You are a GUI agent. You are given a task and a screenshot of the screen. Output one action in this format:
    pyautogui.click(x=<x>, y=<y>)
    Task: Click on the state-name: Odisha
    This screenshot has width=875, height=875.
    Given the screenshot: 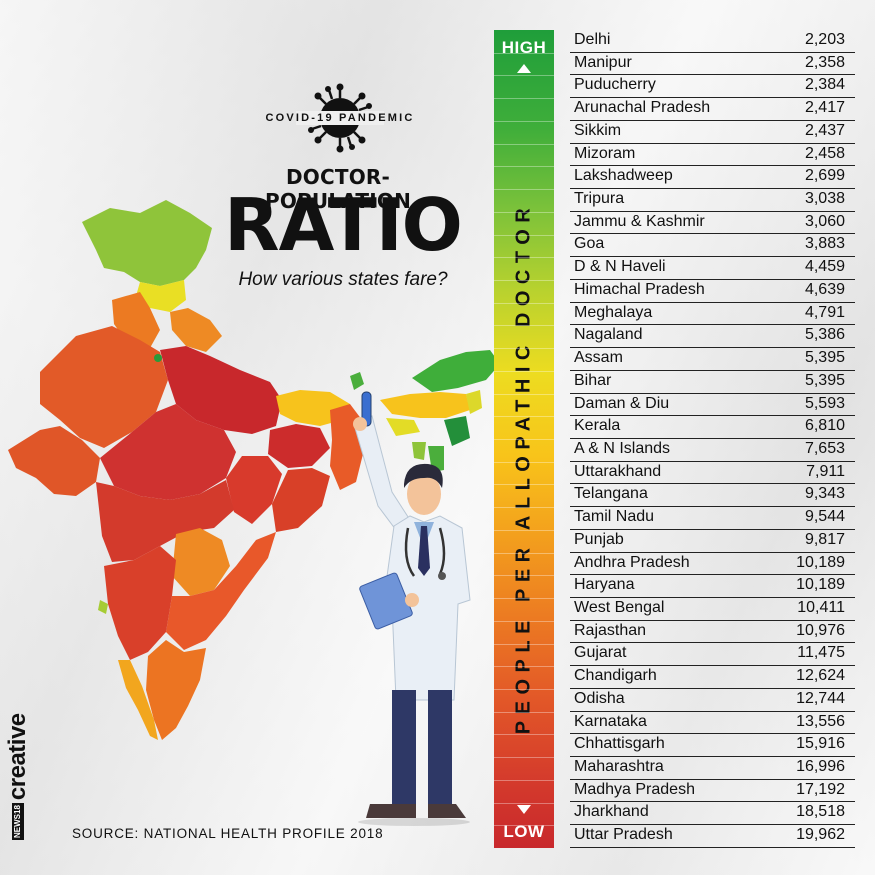 What is the action you would take?
    pyautogui.click(x=599, y=698)
    